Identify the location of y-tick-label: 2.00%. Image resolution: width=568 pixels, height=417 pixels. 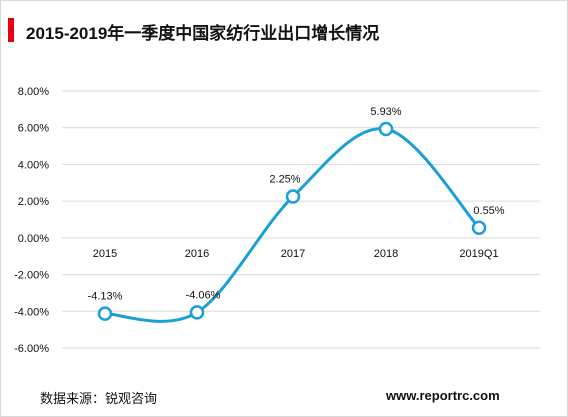
(33, 202).